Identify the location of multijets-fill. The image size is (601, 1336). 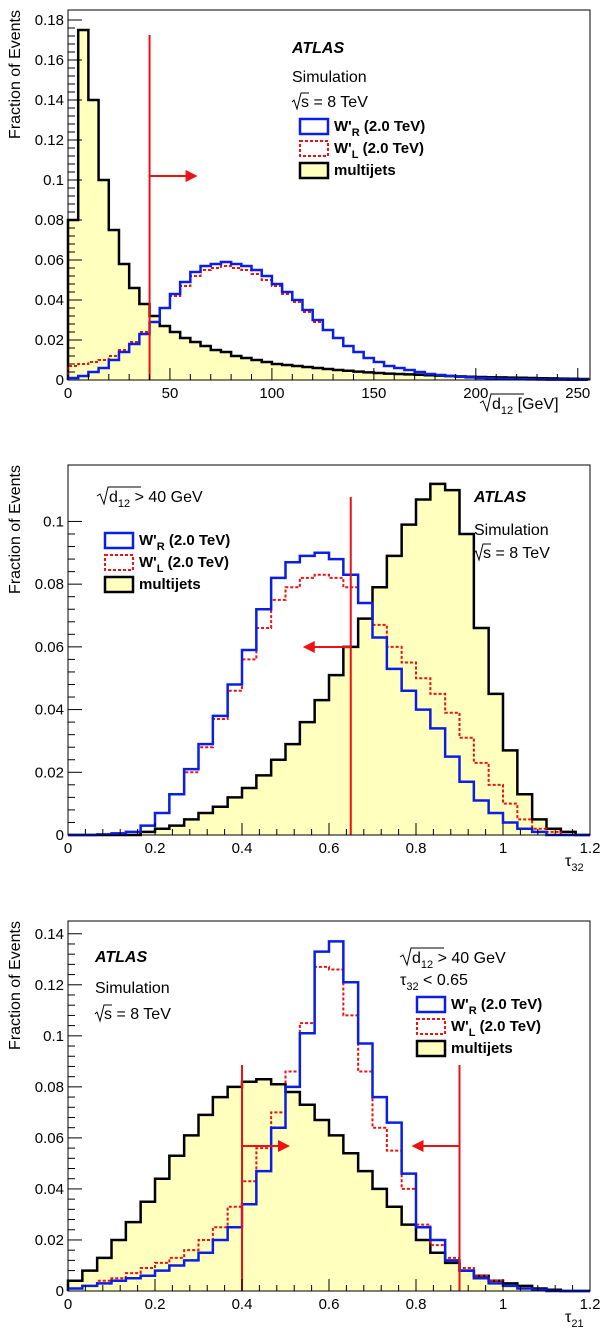
(329, 1185).